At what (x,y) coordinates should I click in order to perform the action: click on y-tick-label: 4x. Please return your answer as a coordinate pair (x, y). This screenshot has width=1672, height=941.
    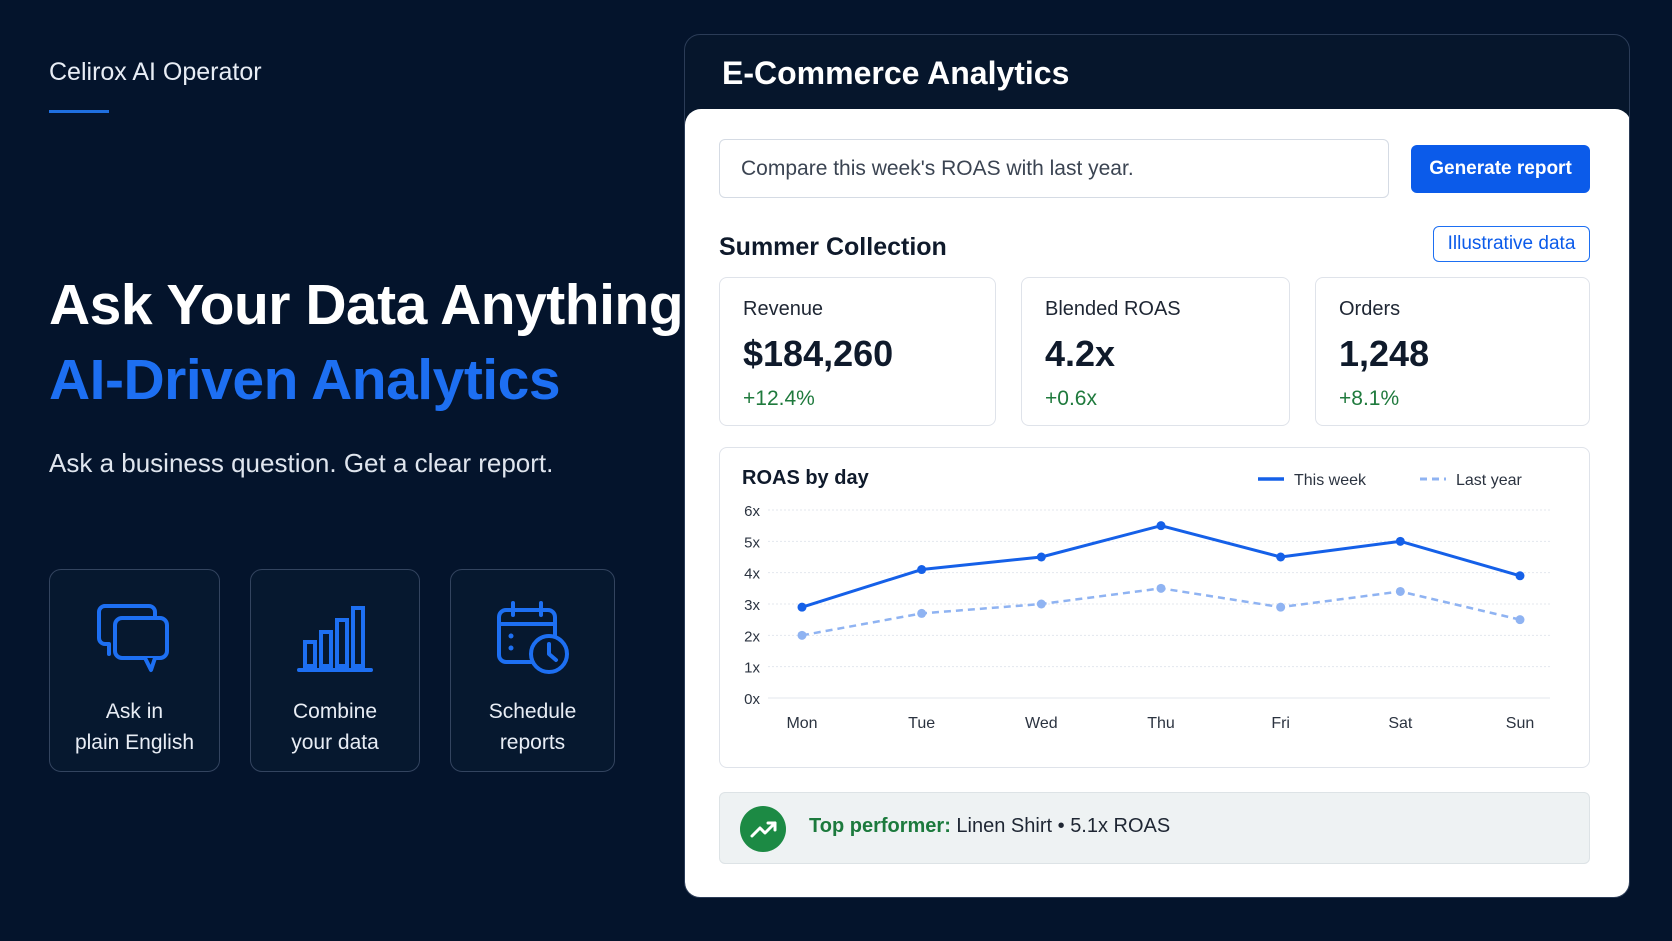
    Looking at the image, I should click on (752, 574).